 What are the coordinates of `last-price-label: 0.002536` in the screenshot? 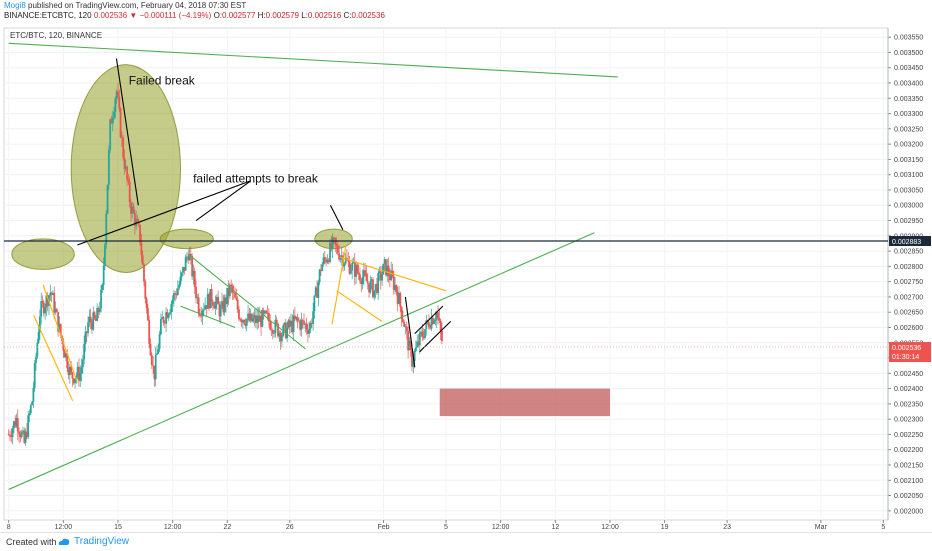 It's located at (906, 348).